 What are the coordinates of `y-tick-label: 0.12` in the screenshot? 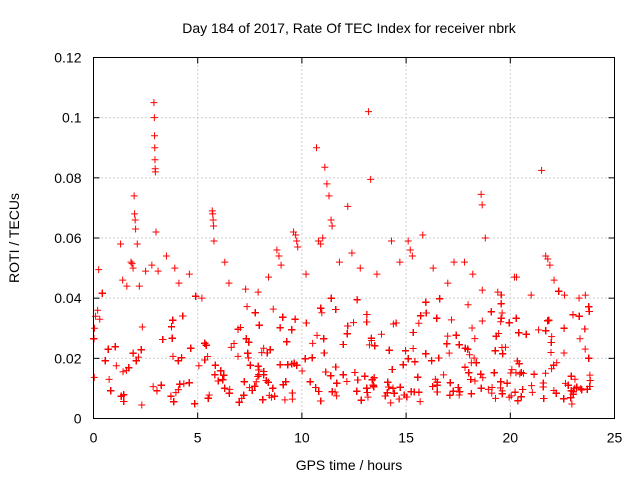 It's located at (67, 58).